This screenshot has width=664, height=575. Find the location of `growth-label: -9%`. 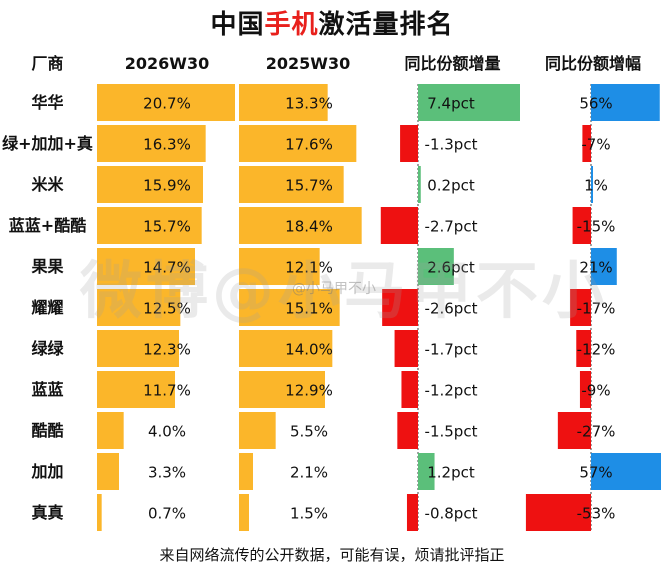

growth-label: -9% is located at coordinates (595, 391).